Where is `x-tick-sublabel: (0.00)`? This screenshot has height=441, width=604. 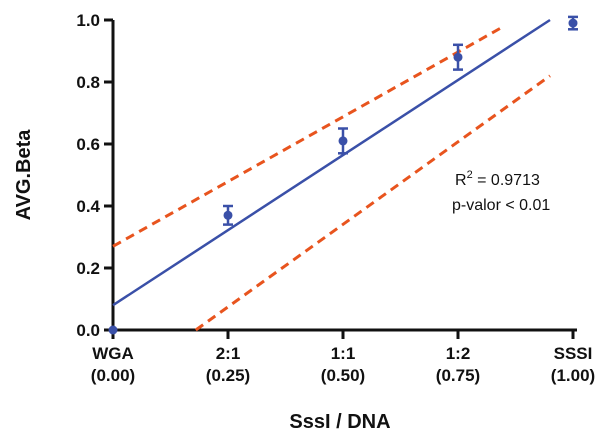
x-tick-sublabel: (0.00) is located at coordinates (113, 375).